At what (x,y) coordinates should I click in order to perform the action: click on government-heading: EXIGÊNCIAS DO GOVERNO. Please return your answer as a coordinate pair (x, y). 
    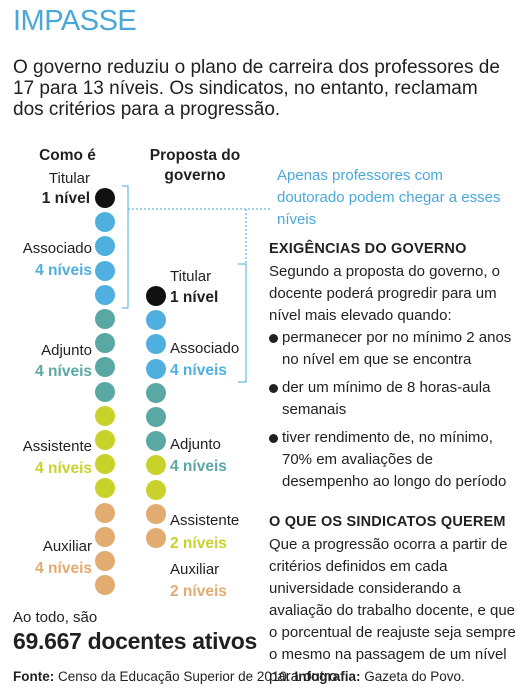
    Looking at the image, I should click on (368, 249).